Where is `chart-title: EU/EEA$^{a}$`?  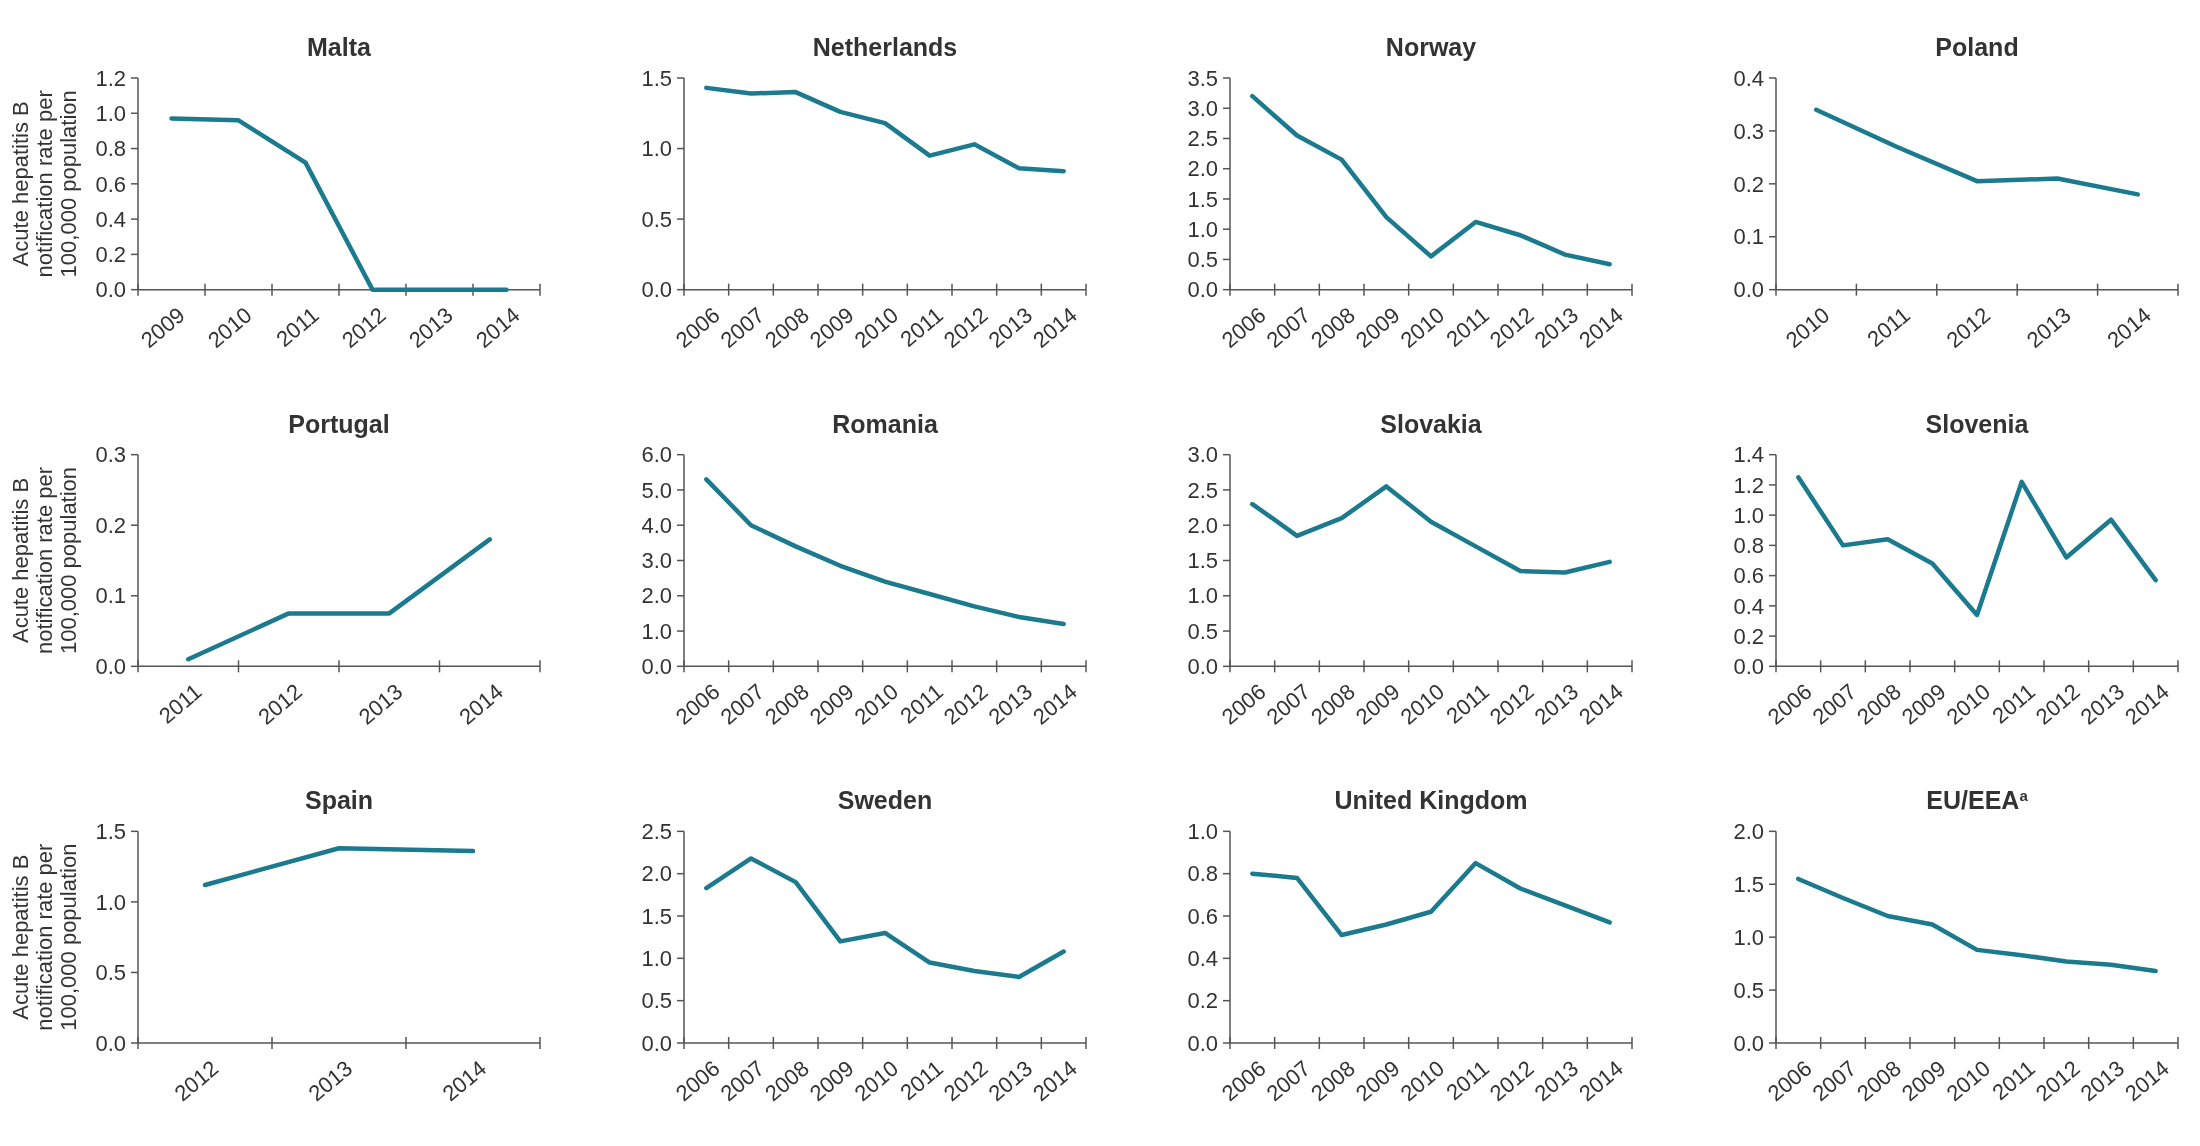 chart-title: EU/EEA$^{a}$ is located at coordinates (1977, 800).